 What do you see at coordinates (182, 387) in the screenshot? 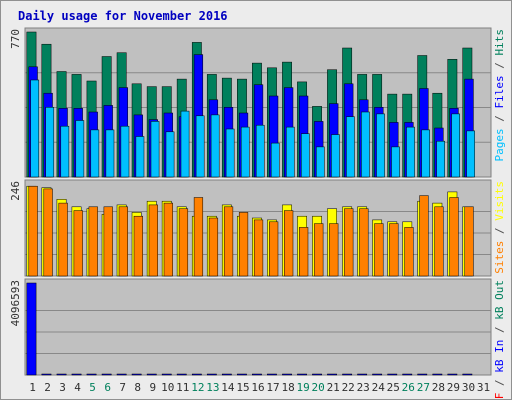
I see `x-tick-label: 11` at bounding box center [182, 387].